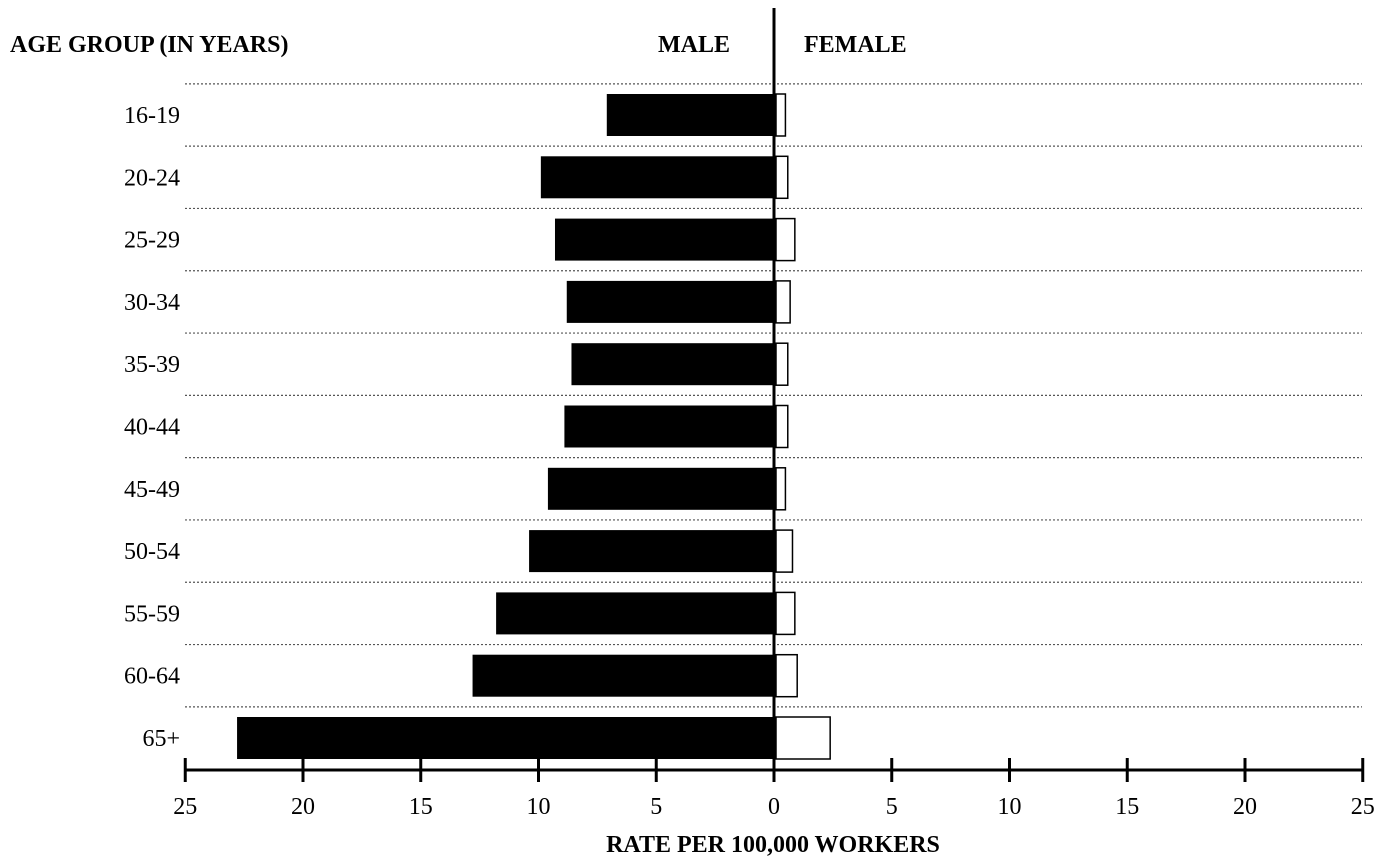 Image resolution: width=1389 pixels, height=859 pixels. I want to click on category-axis-title: AGE GROUP (IN YEARS), so click(149, 45).